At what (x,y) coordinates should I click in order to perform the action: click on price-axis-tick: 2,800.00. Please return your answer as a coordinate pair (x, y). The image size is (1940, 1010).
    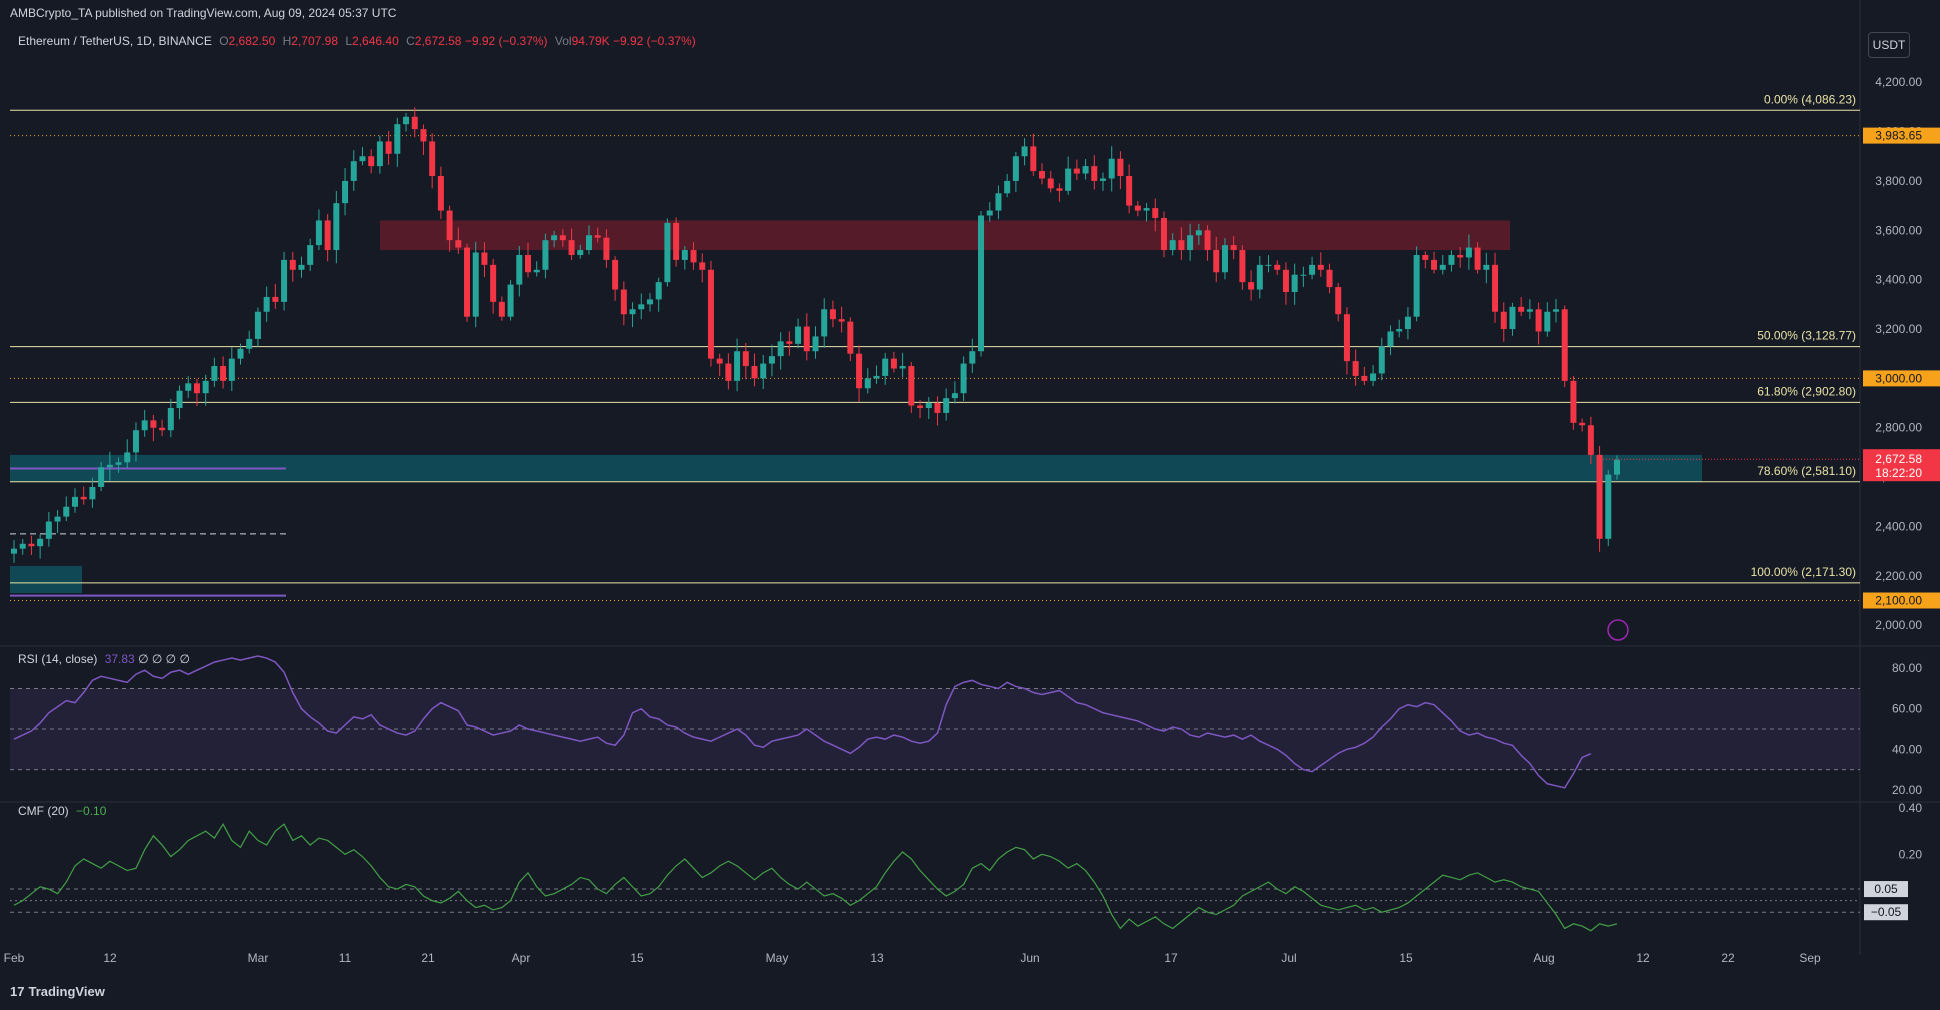
    Looking at the image, I should click on (1898, 428).